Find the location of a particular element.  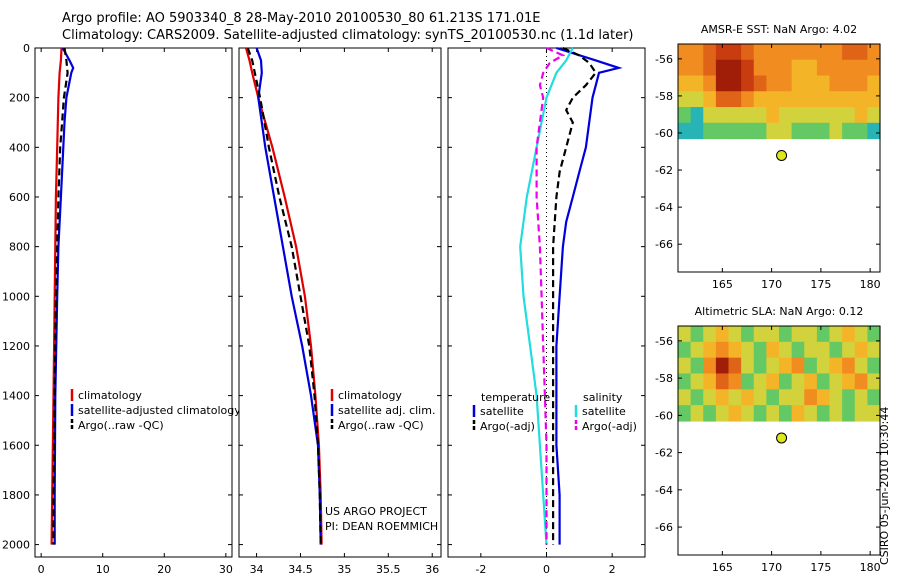

x-tick-label: 165 is located at coordinates (722, 284).